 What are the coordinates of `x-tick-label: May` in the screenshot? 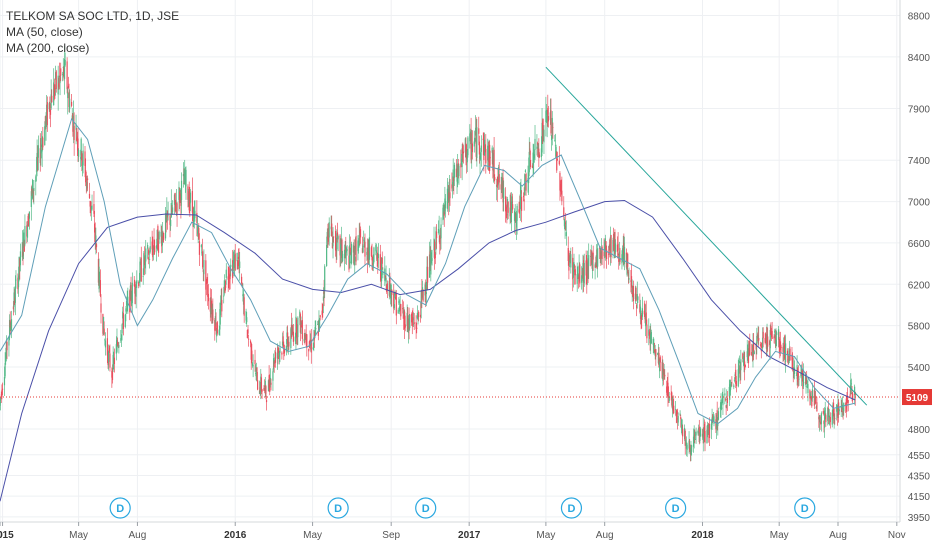 It's located at (78, 535).